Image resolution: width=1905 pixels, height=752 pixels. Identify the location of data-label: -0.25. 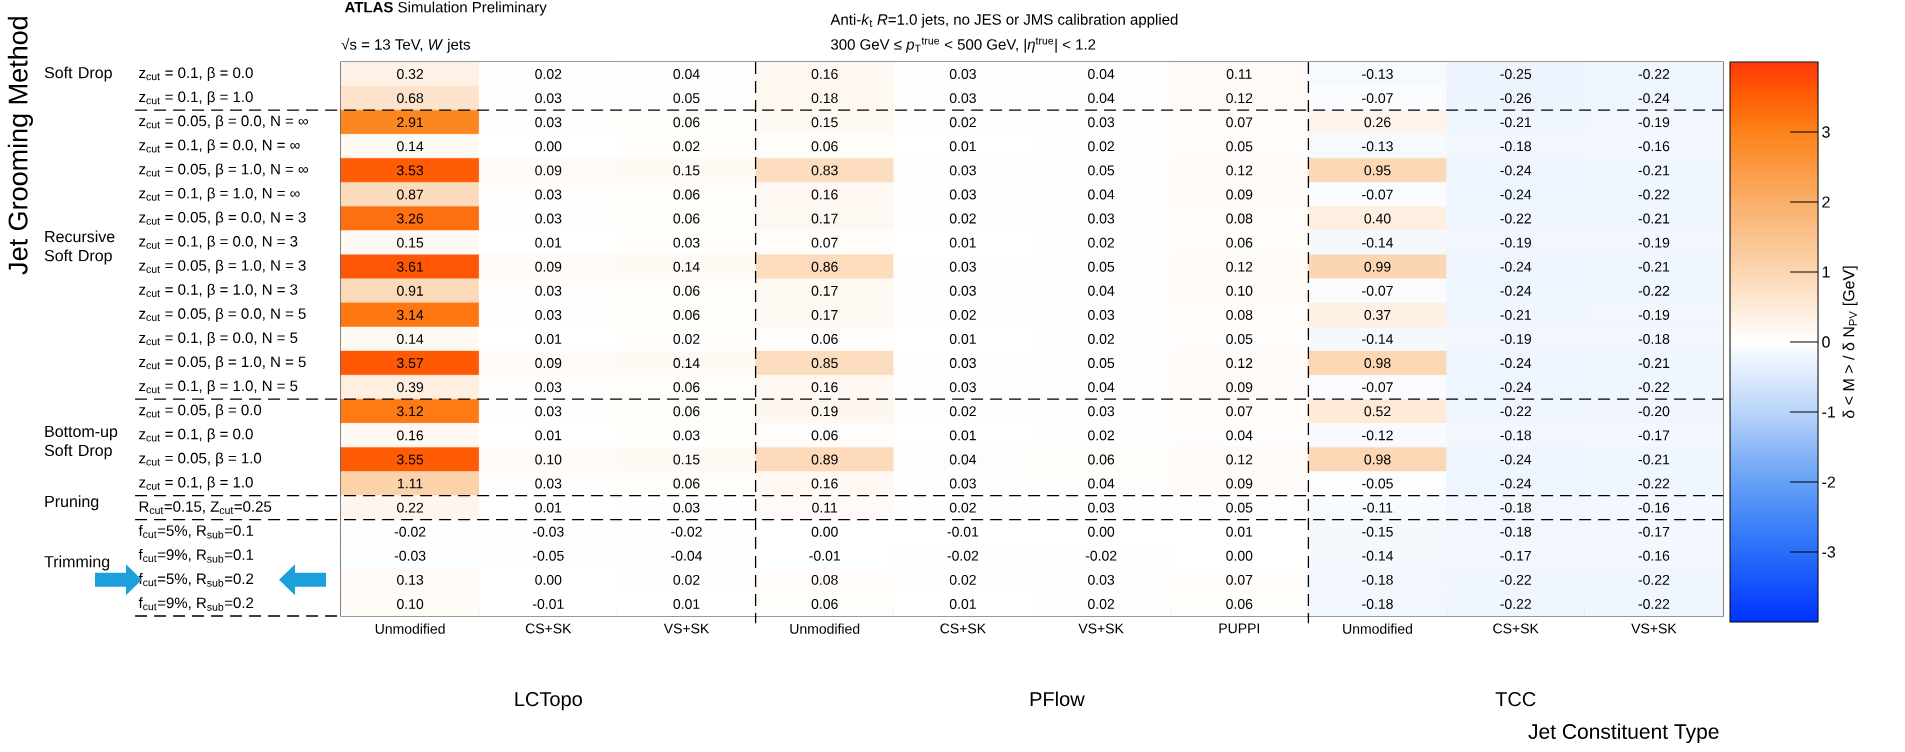
(1516, 74).